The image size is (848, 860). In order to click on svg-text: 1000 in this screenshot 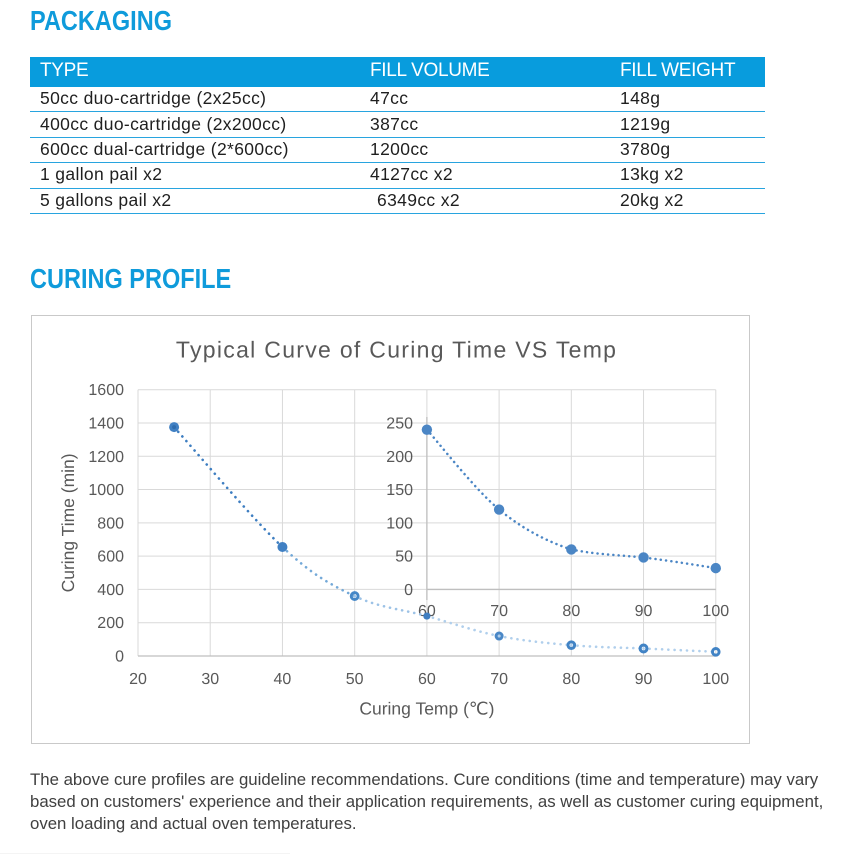, I will do `click(106, 490)`.